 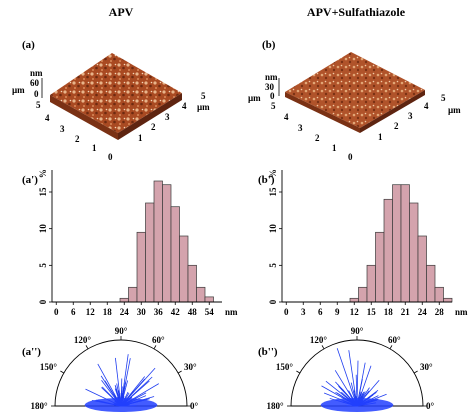 I want to click on afm-surface-b: (b) nm 30 0 µm 5 4 3 2 1 0 1 2 3 4 5 µm, so click(x=354, y=100).